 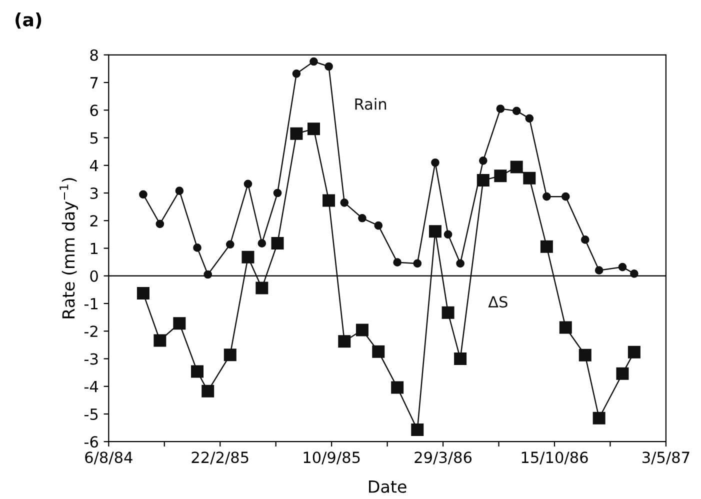 What do you see at coordinates (94, 166) in the screenshot?
I see `y-tick-label: 4` at bounding box center [94, 166].